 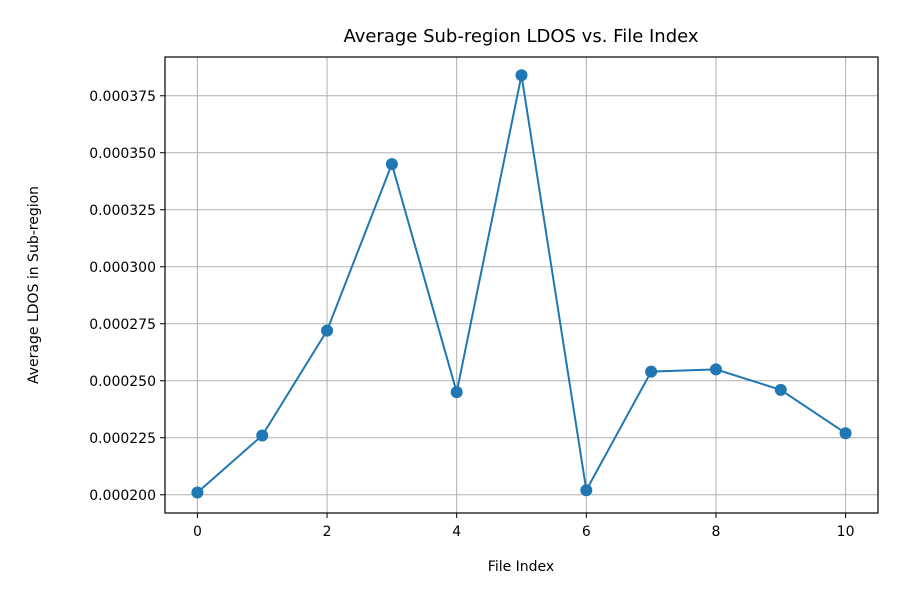 What do you see at coordinates (122, 268) in the screenshot?
I see `y-tick-label: 0.000300` at bounding box center [122, 268].